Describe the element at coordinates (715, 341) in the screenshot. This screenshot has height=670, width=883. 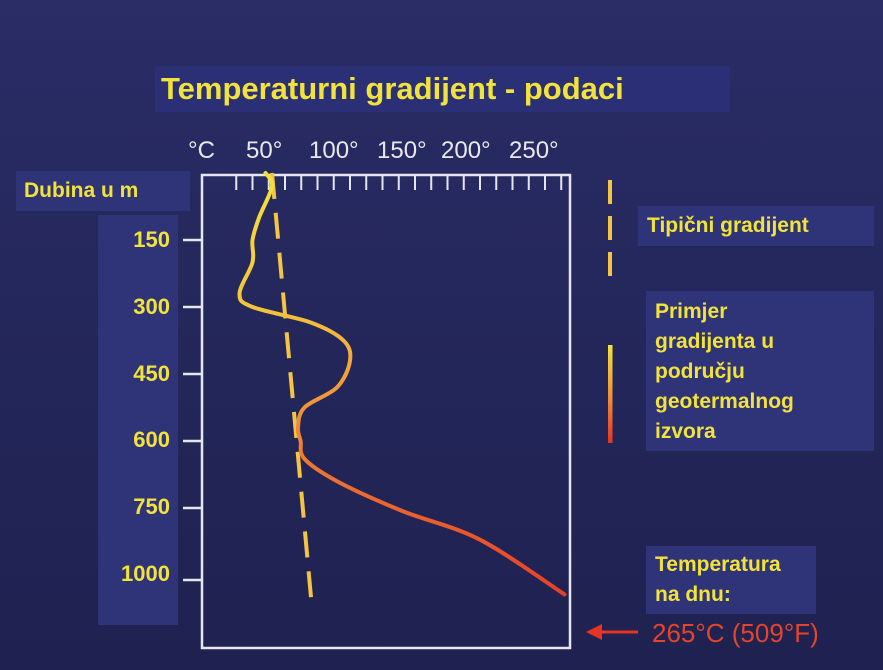
I see `legend-geothermal-line: gradijenta u` at that location.